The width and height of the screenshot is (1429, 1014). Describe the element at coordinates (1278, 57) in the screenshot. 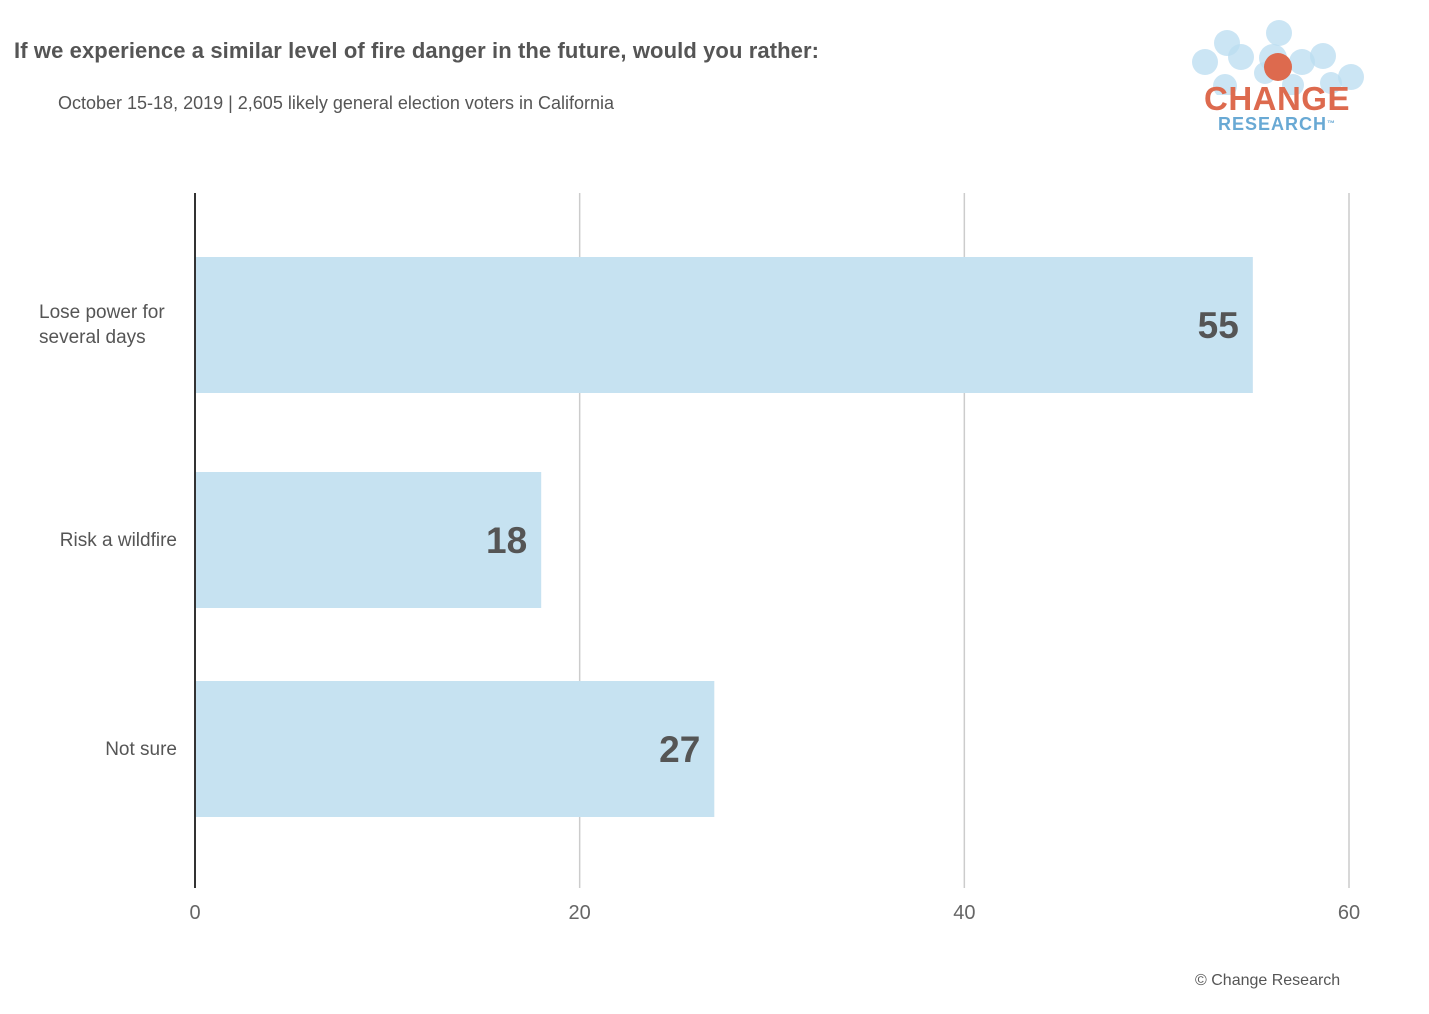

I see `bubble-cluster-icon` at that location.